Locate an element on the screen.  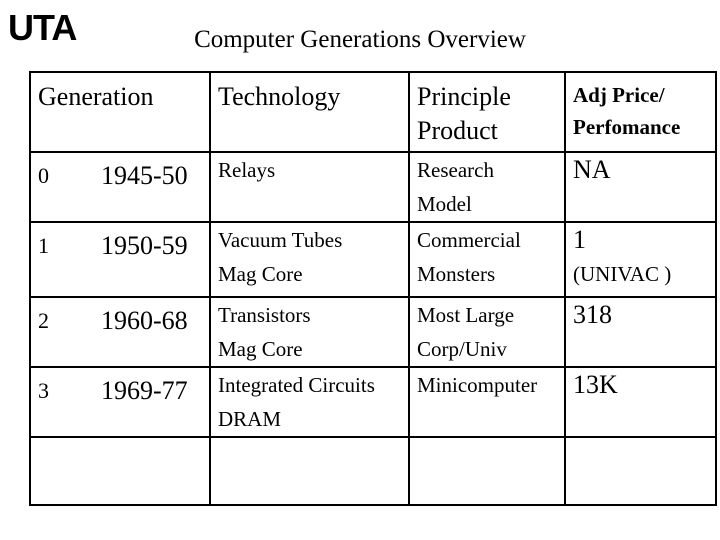
product-line1: Minicomputer is located at coordinates (477, 385).